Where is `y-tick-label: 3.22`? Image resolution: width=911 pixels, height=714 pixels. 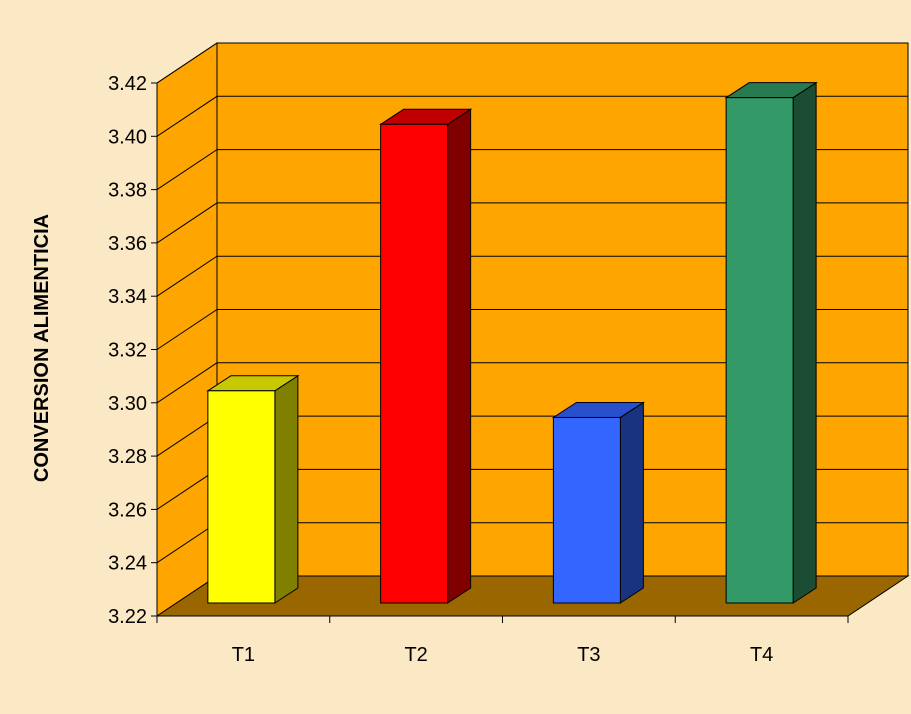 y-tick-label: 3.22 is located at coordinates (127, 617).